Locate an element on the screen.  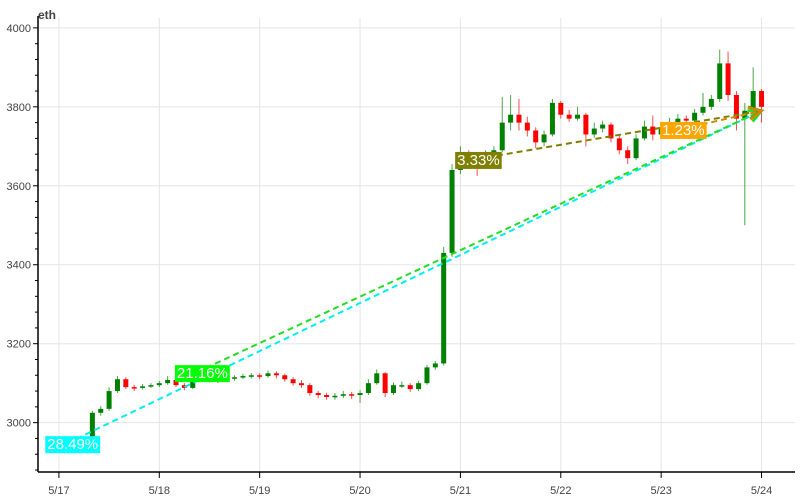
y-tick-label: 3000 is located at coordinates (19, 424).